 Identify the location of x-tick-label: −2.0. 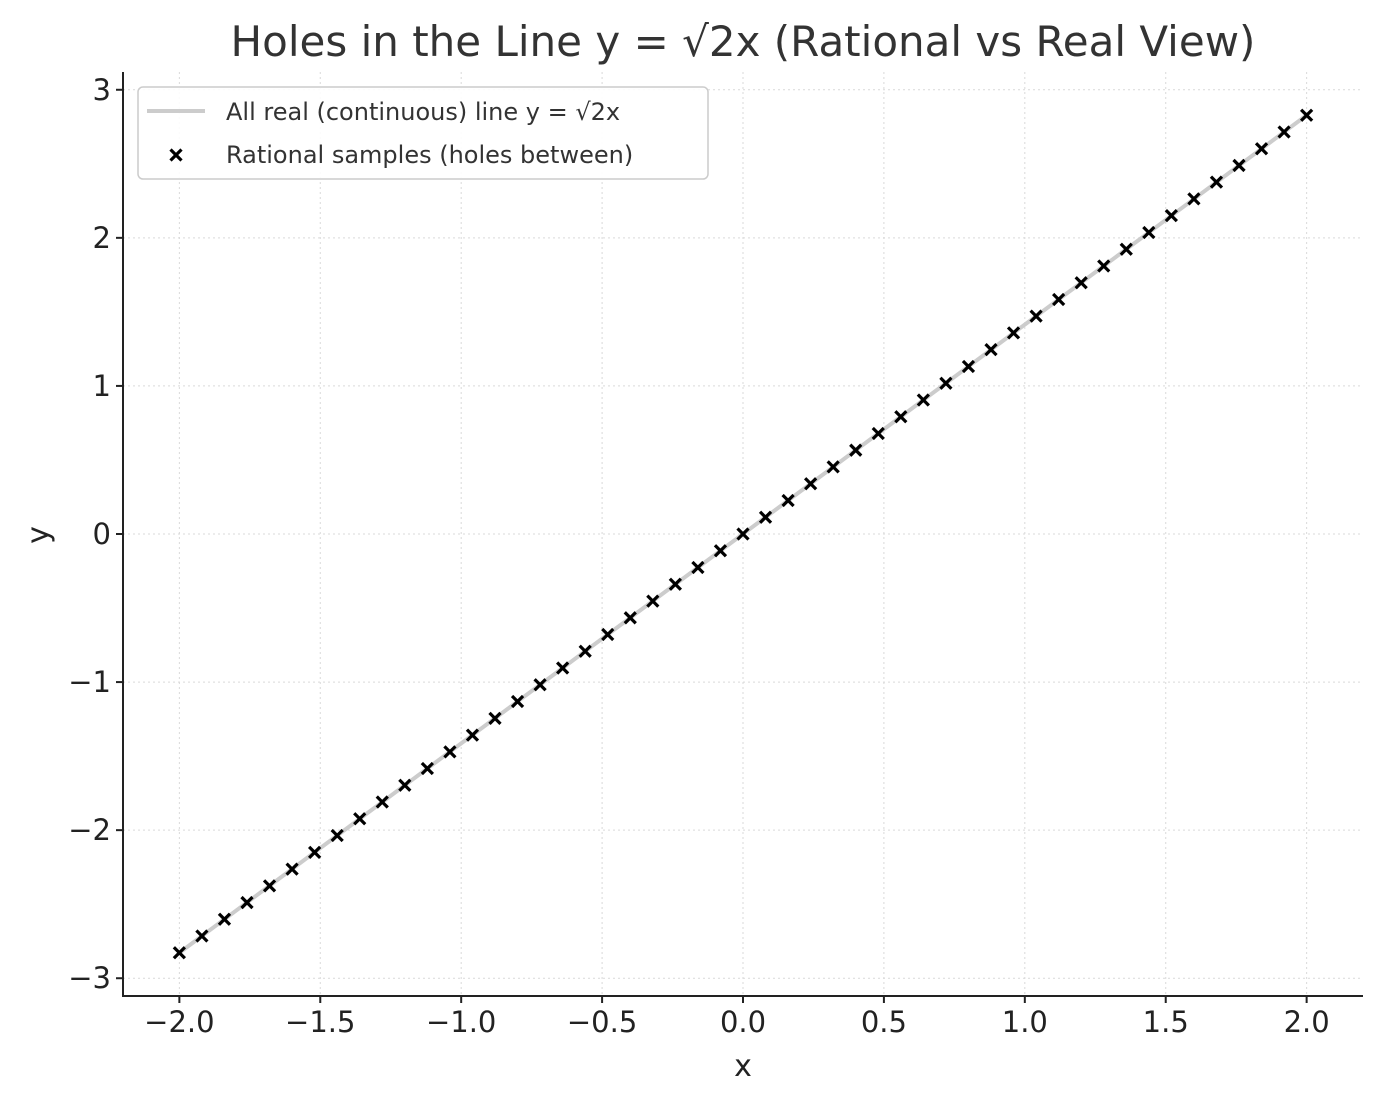
(179, 1022).